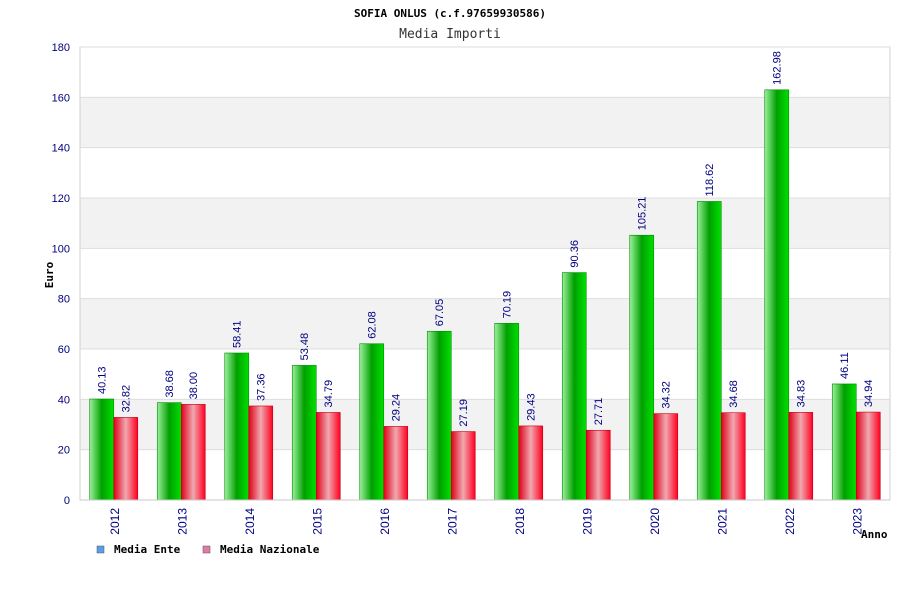 This screenshot has width=900, height=600. Describe the element at coordinates (64, 400) in the screenshot. I see `y-tick-label: 40` at that location.